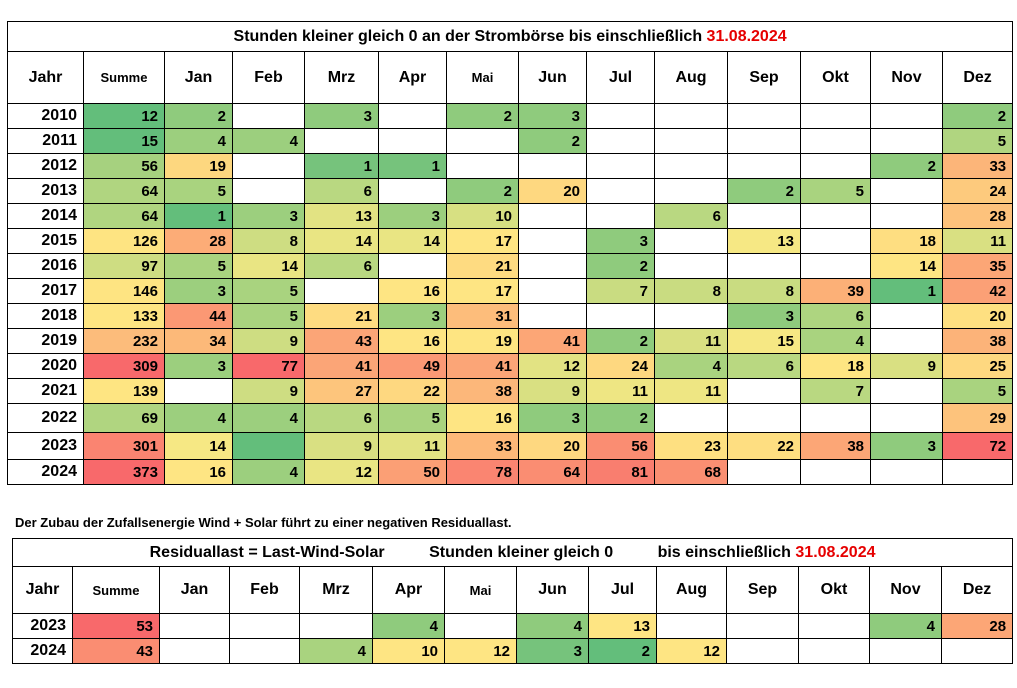  I want to click on title-date: 31.08.2024, so click(746, 36).